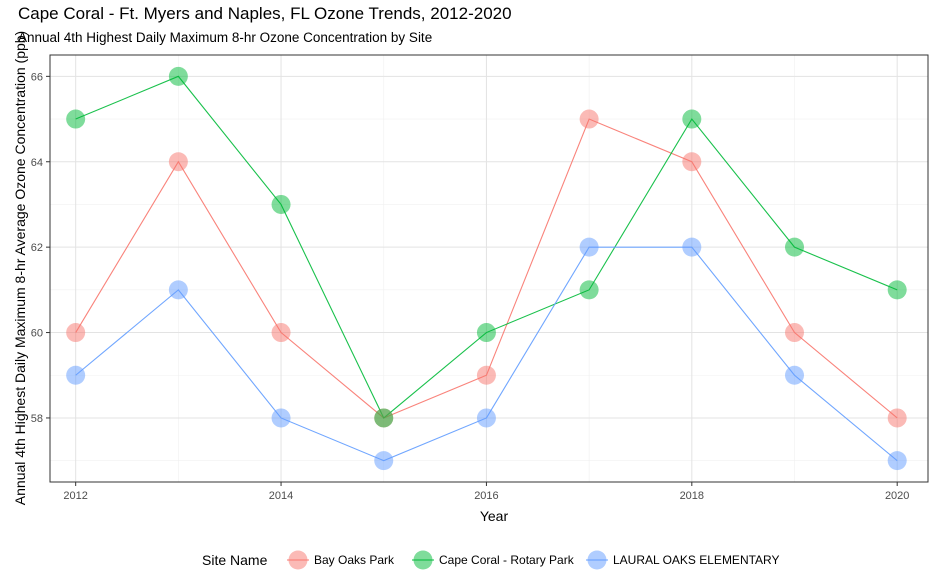 This screenshot has width=930, height=571. I want to click on x-tick-label: 2016, so click(486, 496).